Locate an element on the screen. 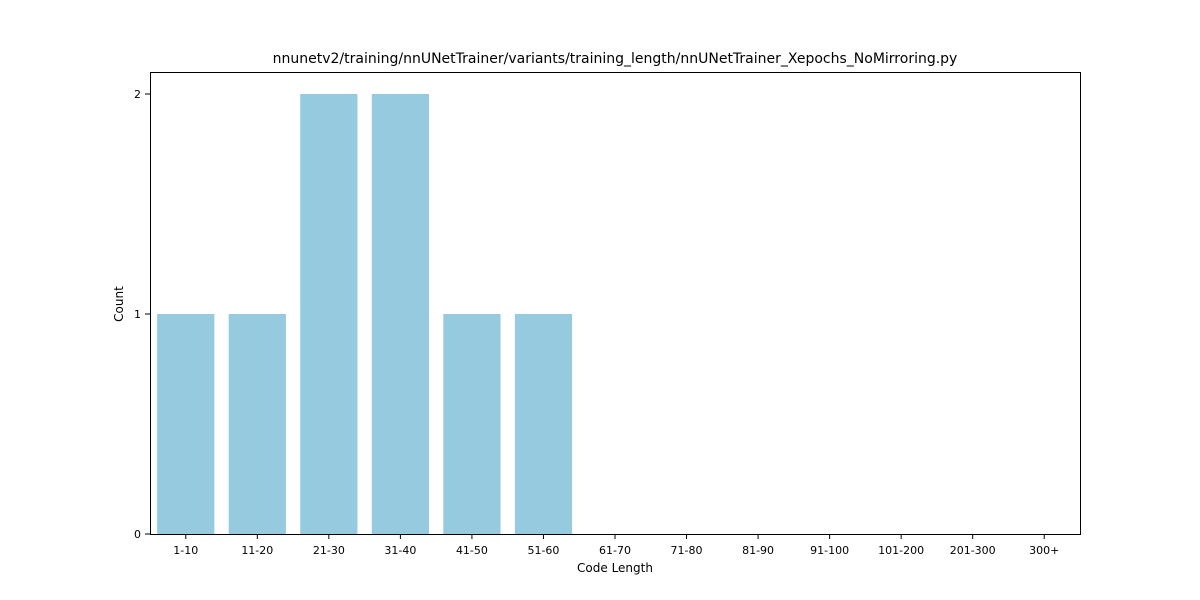 The width and height of the screenshot is (1200, 600). y-tick-label: 1 is located at coordinates (137, 314).